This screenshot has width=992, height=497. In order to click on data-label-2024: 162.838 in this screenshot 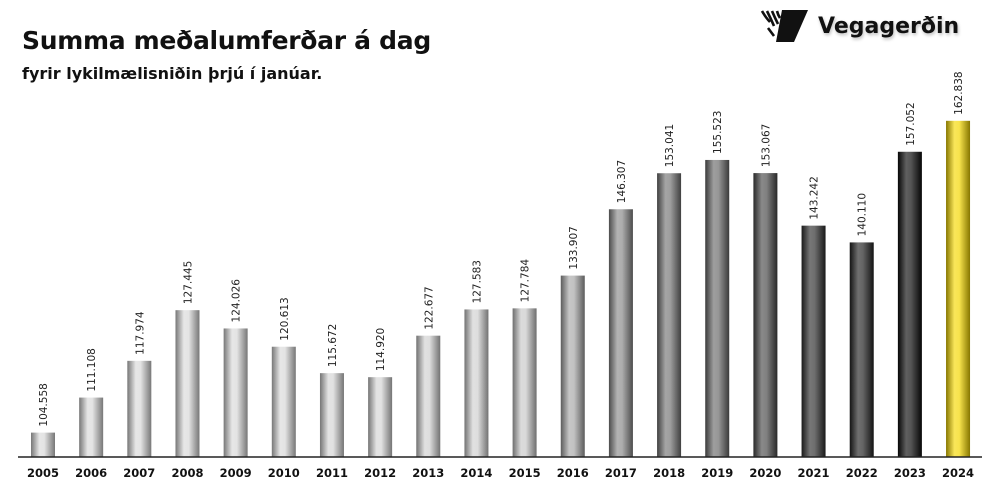, I will do `click(959, 92)`.